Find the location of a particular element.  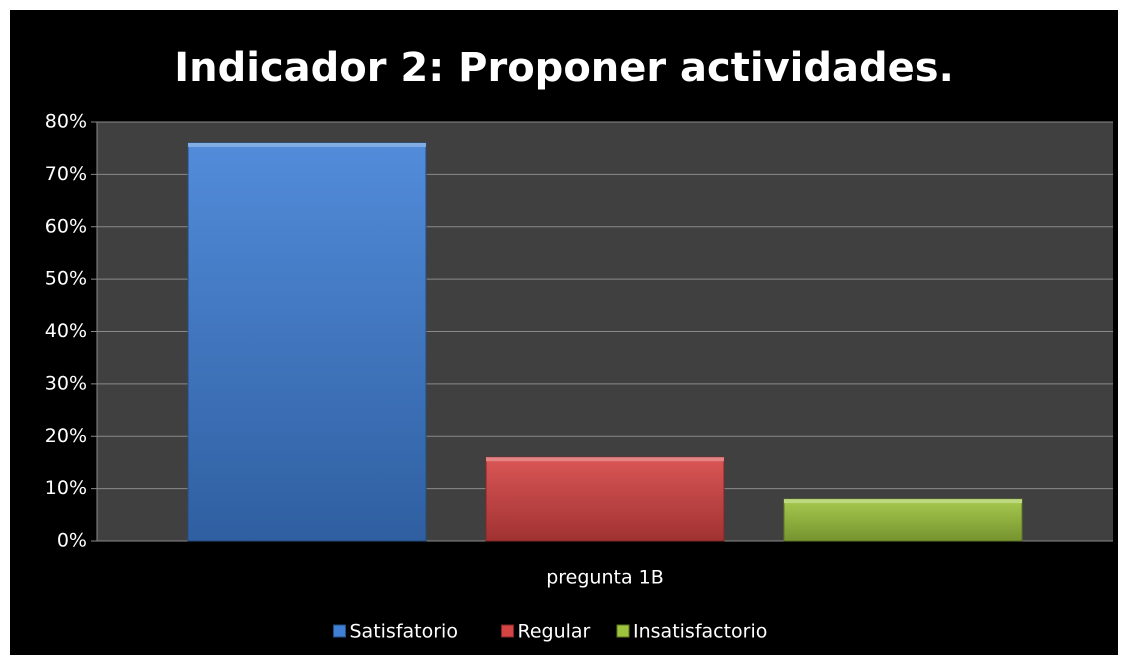

legend-label: Regular is located at coordinates (554, 632).